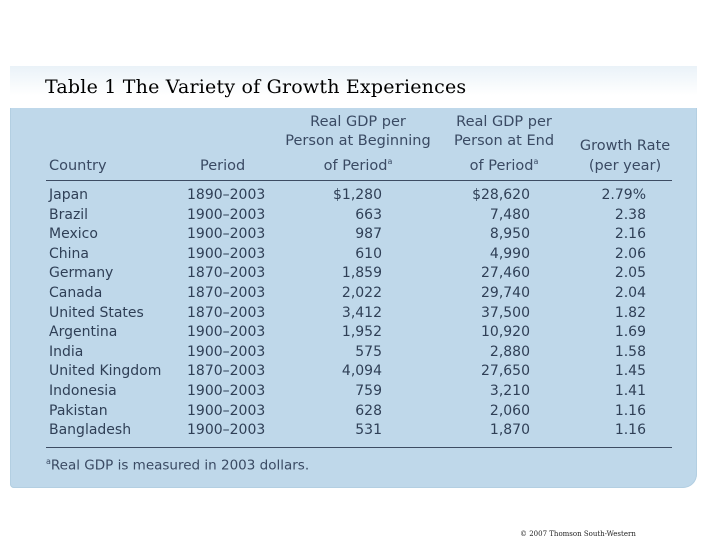 Image resolution: width=720 pixels, height=540 pixels. What do you see at coordinates (505, 332) in the screenshot?
I see `cell-end: 10,920` at bounding box center [505, 332].